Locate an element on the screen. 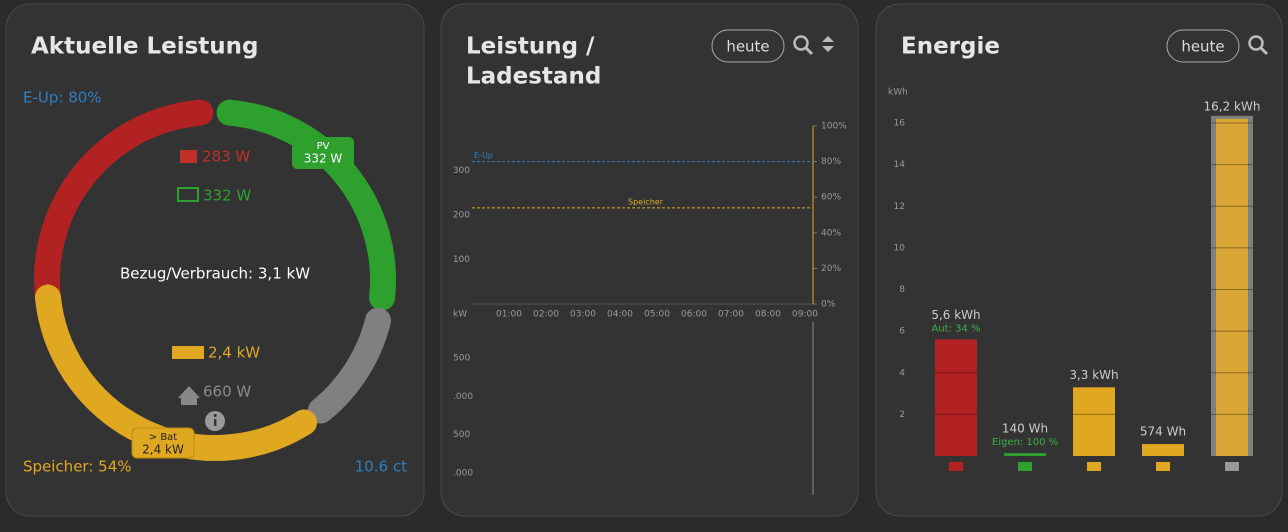 This screenshot has width=1288, height=532. x-tick-label: 02:00 is located at coordinates (546, 315).